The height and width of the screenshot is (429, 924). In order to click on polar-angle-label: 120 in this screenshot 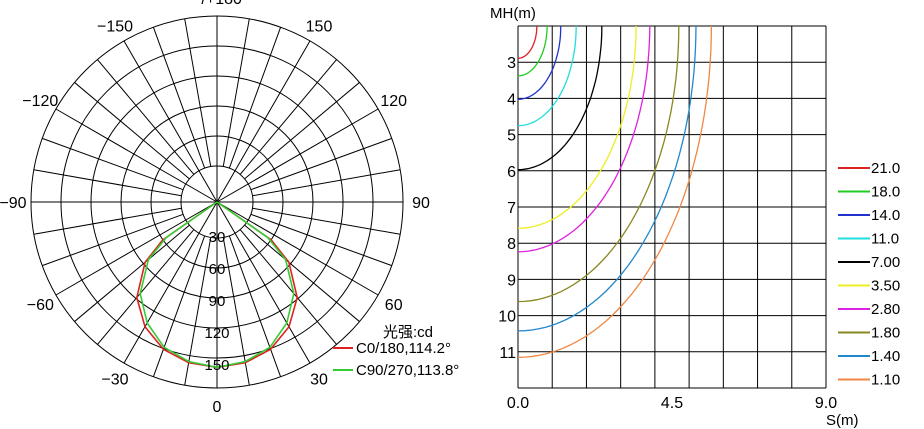, I will do `click(393, 101)`.